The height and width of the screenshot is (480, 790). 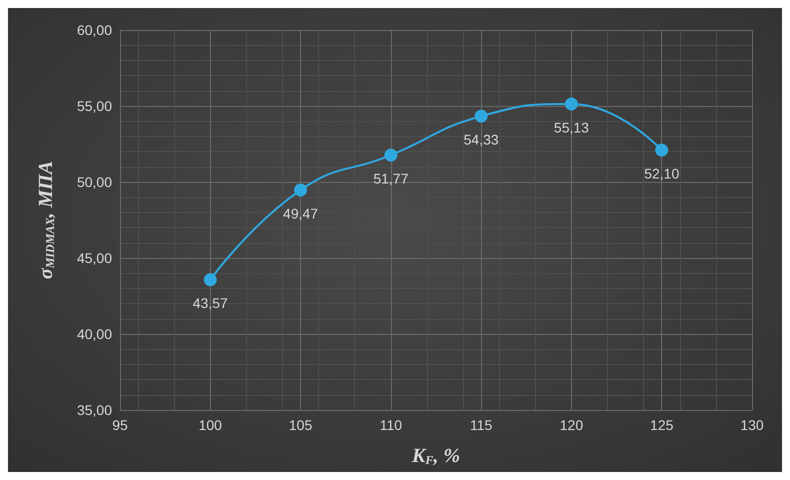 What do you see at coordinates (572, 425) in the screenshot?
I see `x-tick-label: 120` at bounding box center [572, 425].